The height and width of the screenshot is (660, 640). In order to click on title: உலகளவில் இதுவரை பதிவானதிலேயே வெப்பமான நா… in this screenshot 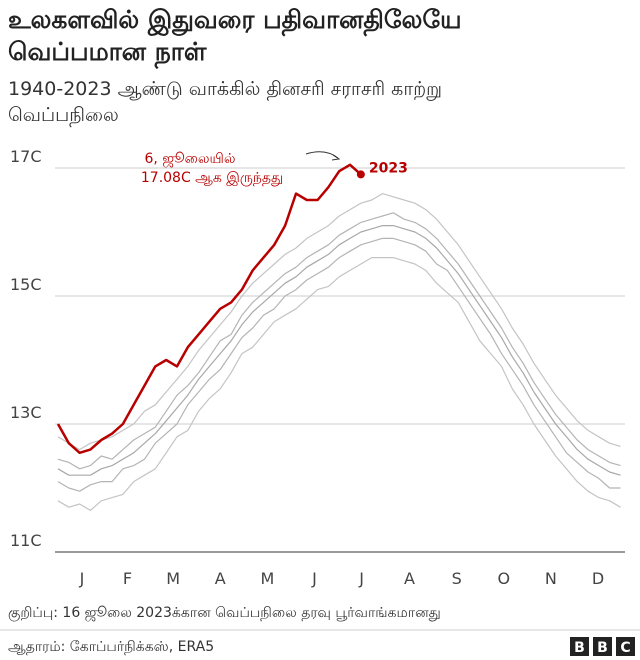, I will do `click(235, 36)`.